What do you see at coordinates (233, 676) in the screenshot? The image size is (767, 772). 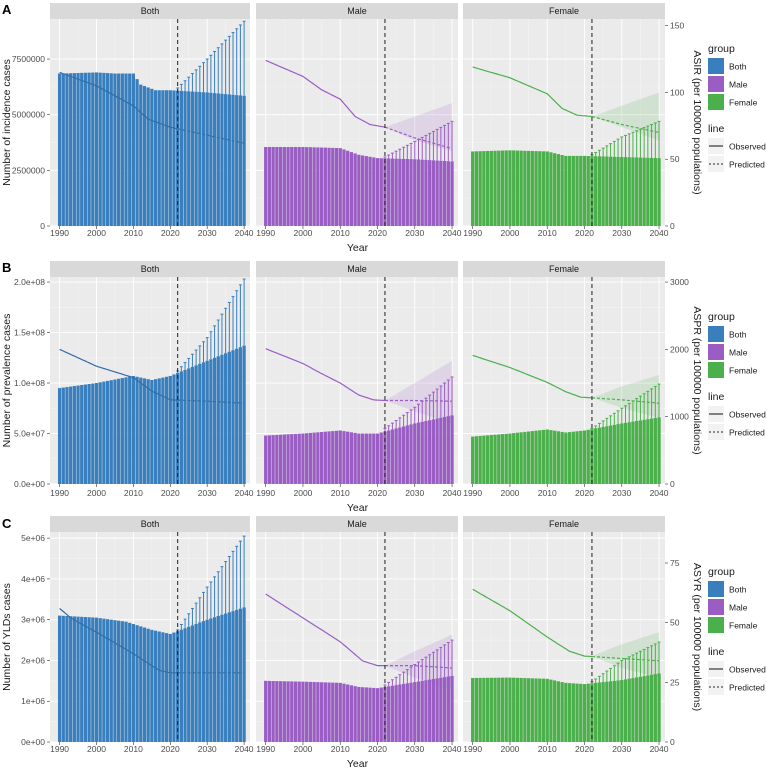 I see `bar-2037` at bounding box center [233, 676].